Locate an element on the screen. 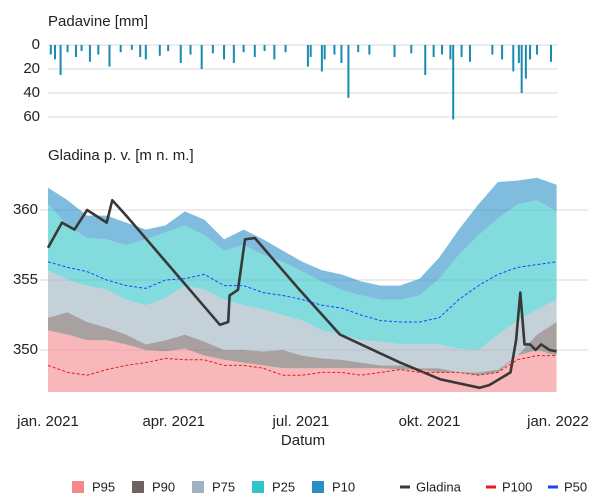 This screenshot has height=493, width=596. x-axis-label: Datum is located at coordinates (303, 440).